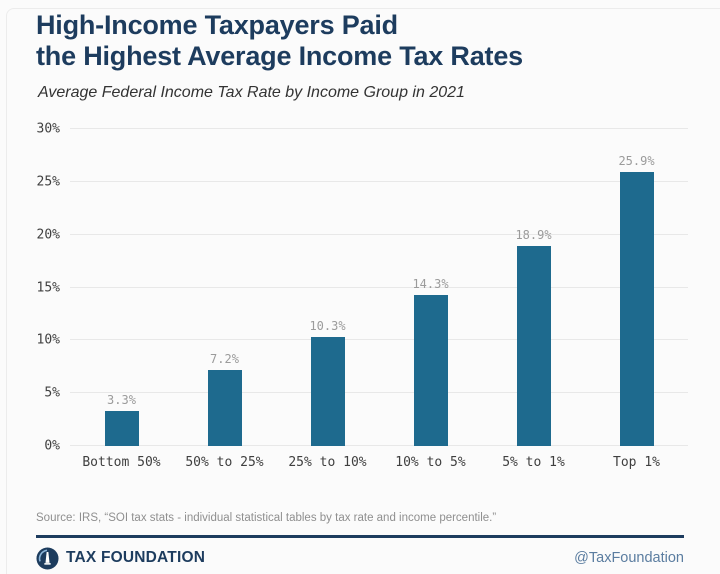  I want to click on bar-value-label: 7.2%, so click(224, 358).